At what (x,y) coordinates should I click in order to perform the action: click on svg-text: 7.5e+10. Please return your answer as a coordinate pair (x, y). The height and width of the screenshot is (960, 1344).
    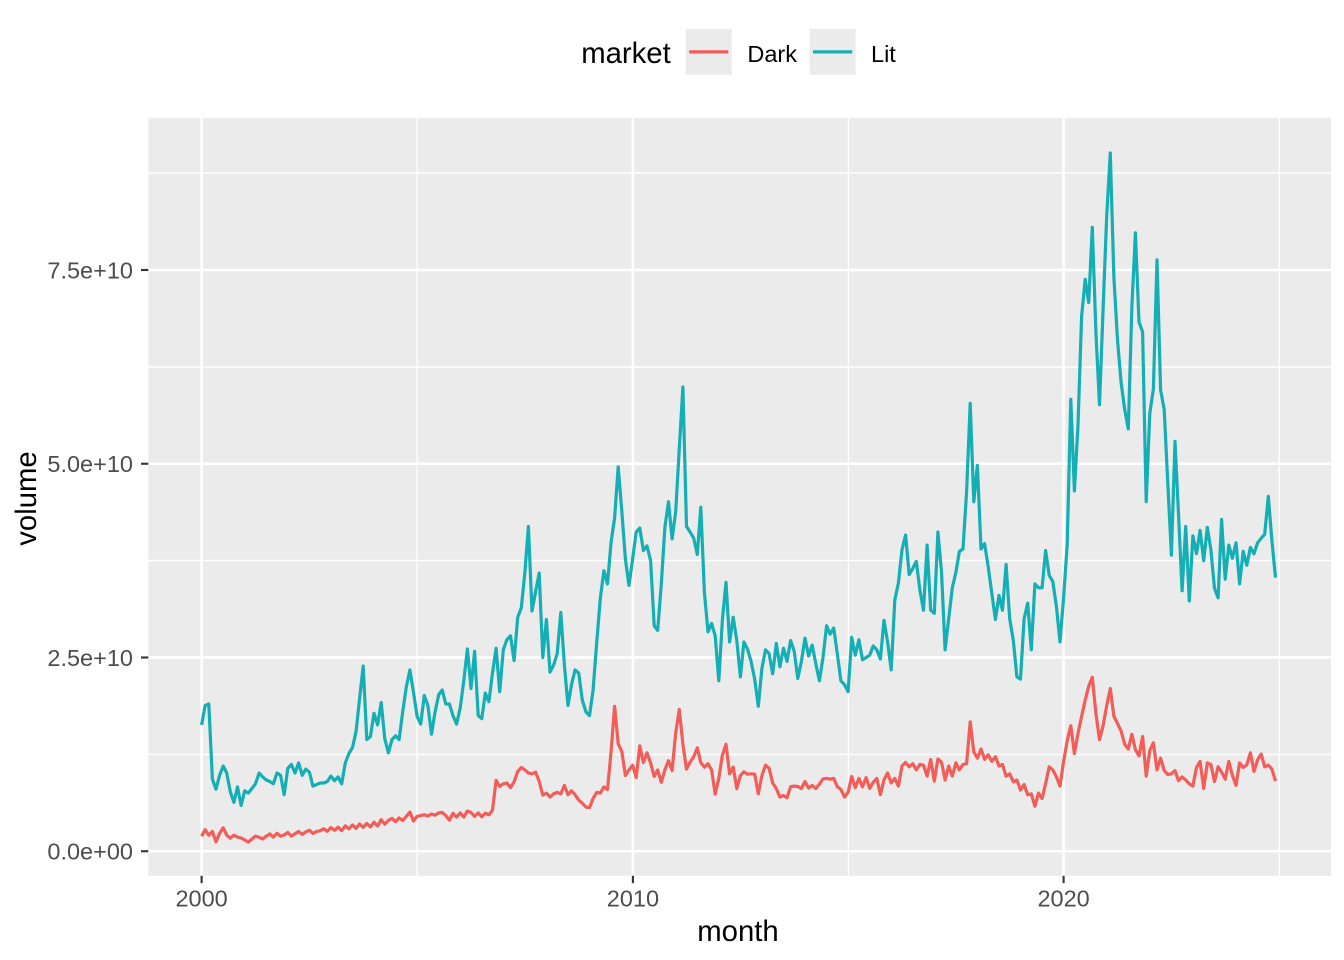
    Looking at the image, I should click on (90, 270).